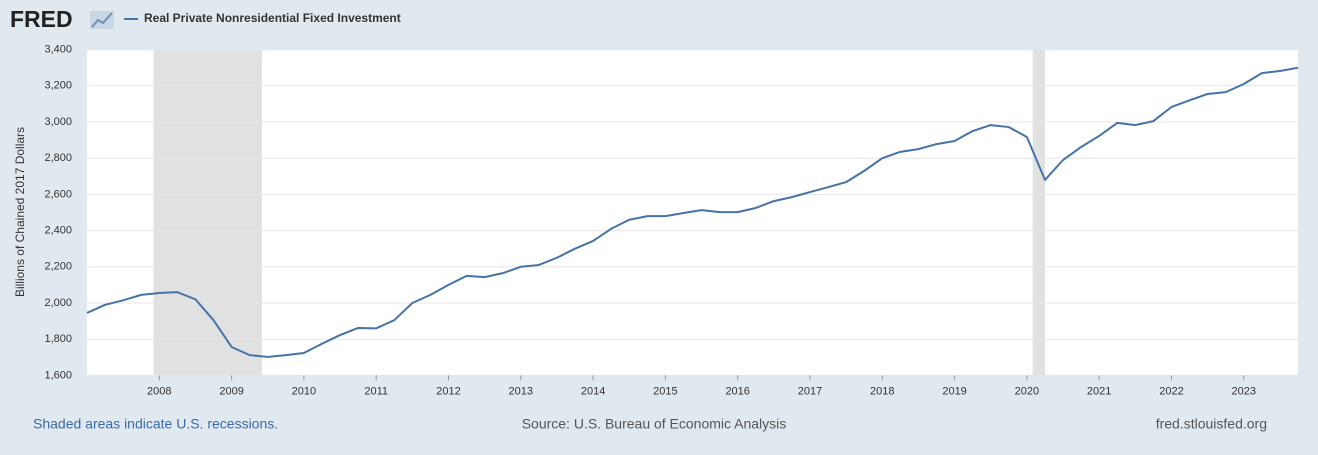  What do you see at coordinates (58, 303) in the screenshot?
I see `y-tick-label: 2,000` at bounding box center [58, 303].